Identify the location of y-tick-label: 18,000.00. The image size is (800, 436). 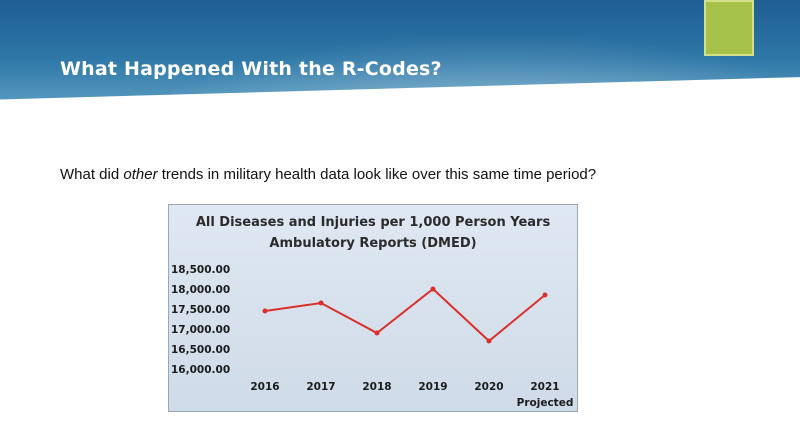
(200, 290).